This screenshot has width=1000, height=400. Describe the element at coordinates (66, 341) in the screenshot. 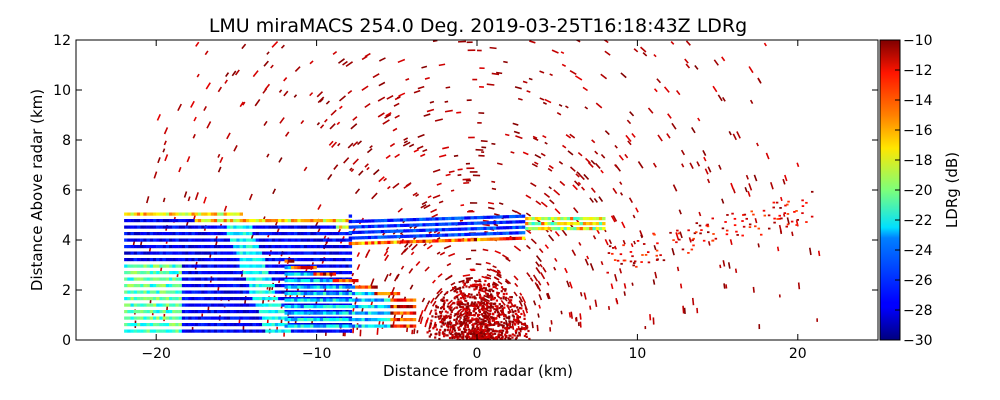

I see `y-tick-label: 0` at that location.